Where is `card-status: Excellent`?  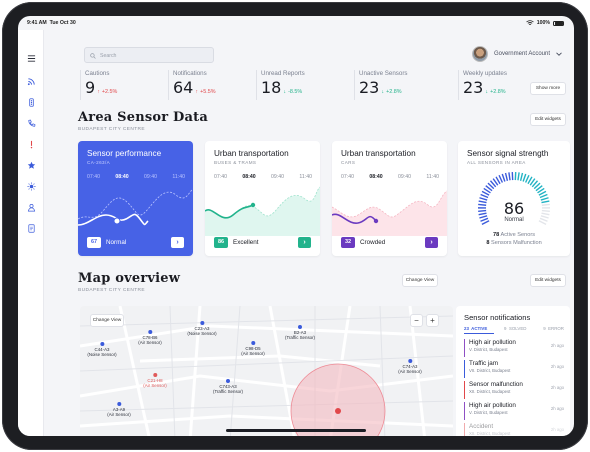
card-status: Excellent is located at coordinates (246, 242).